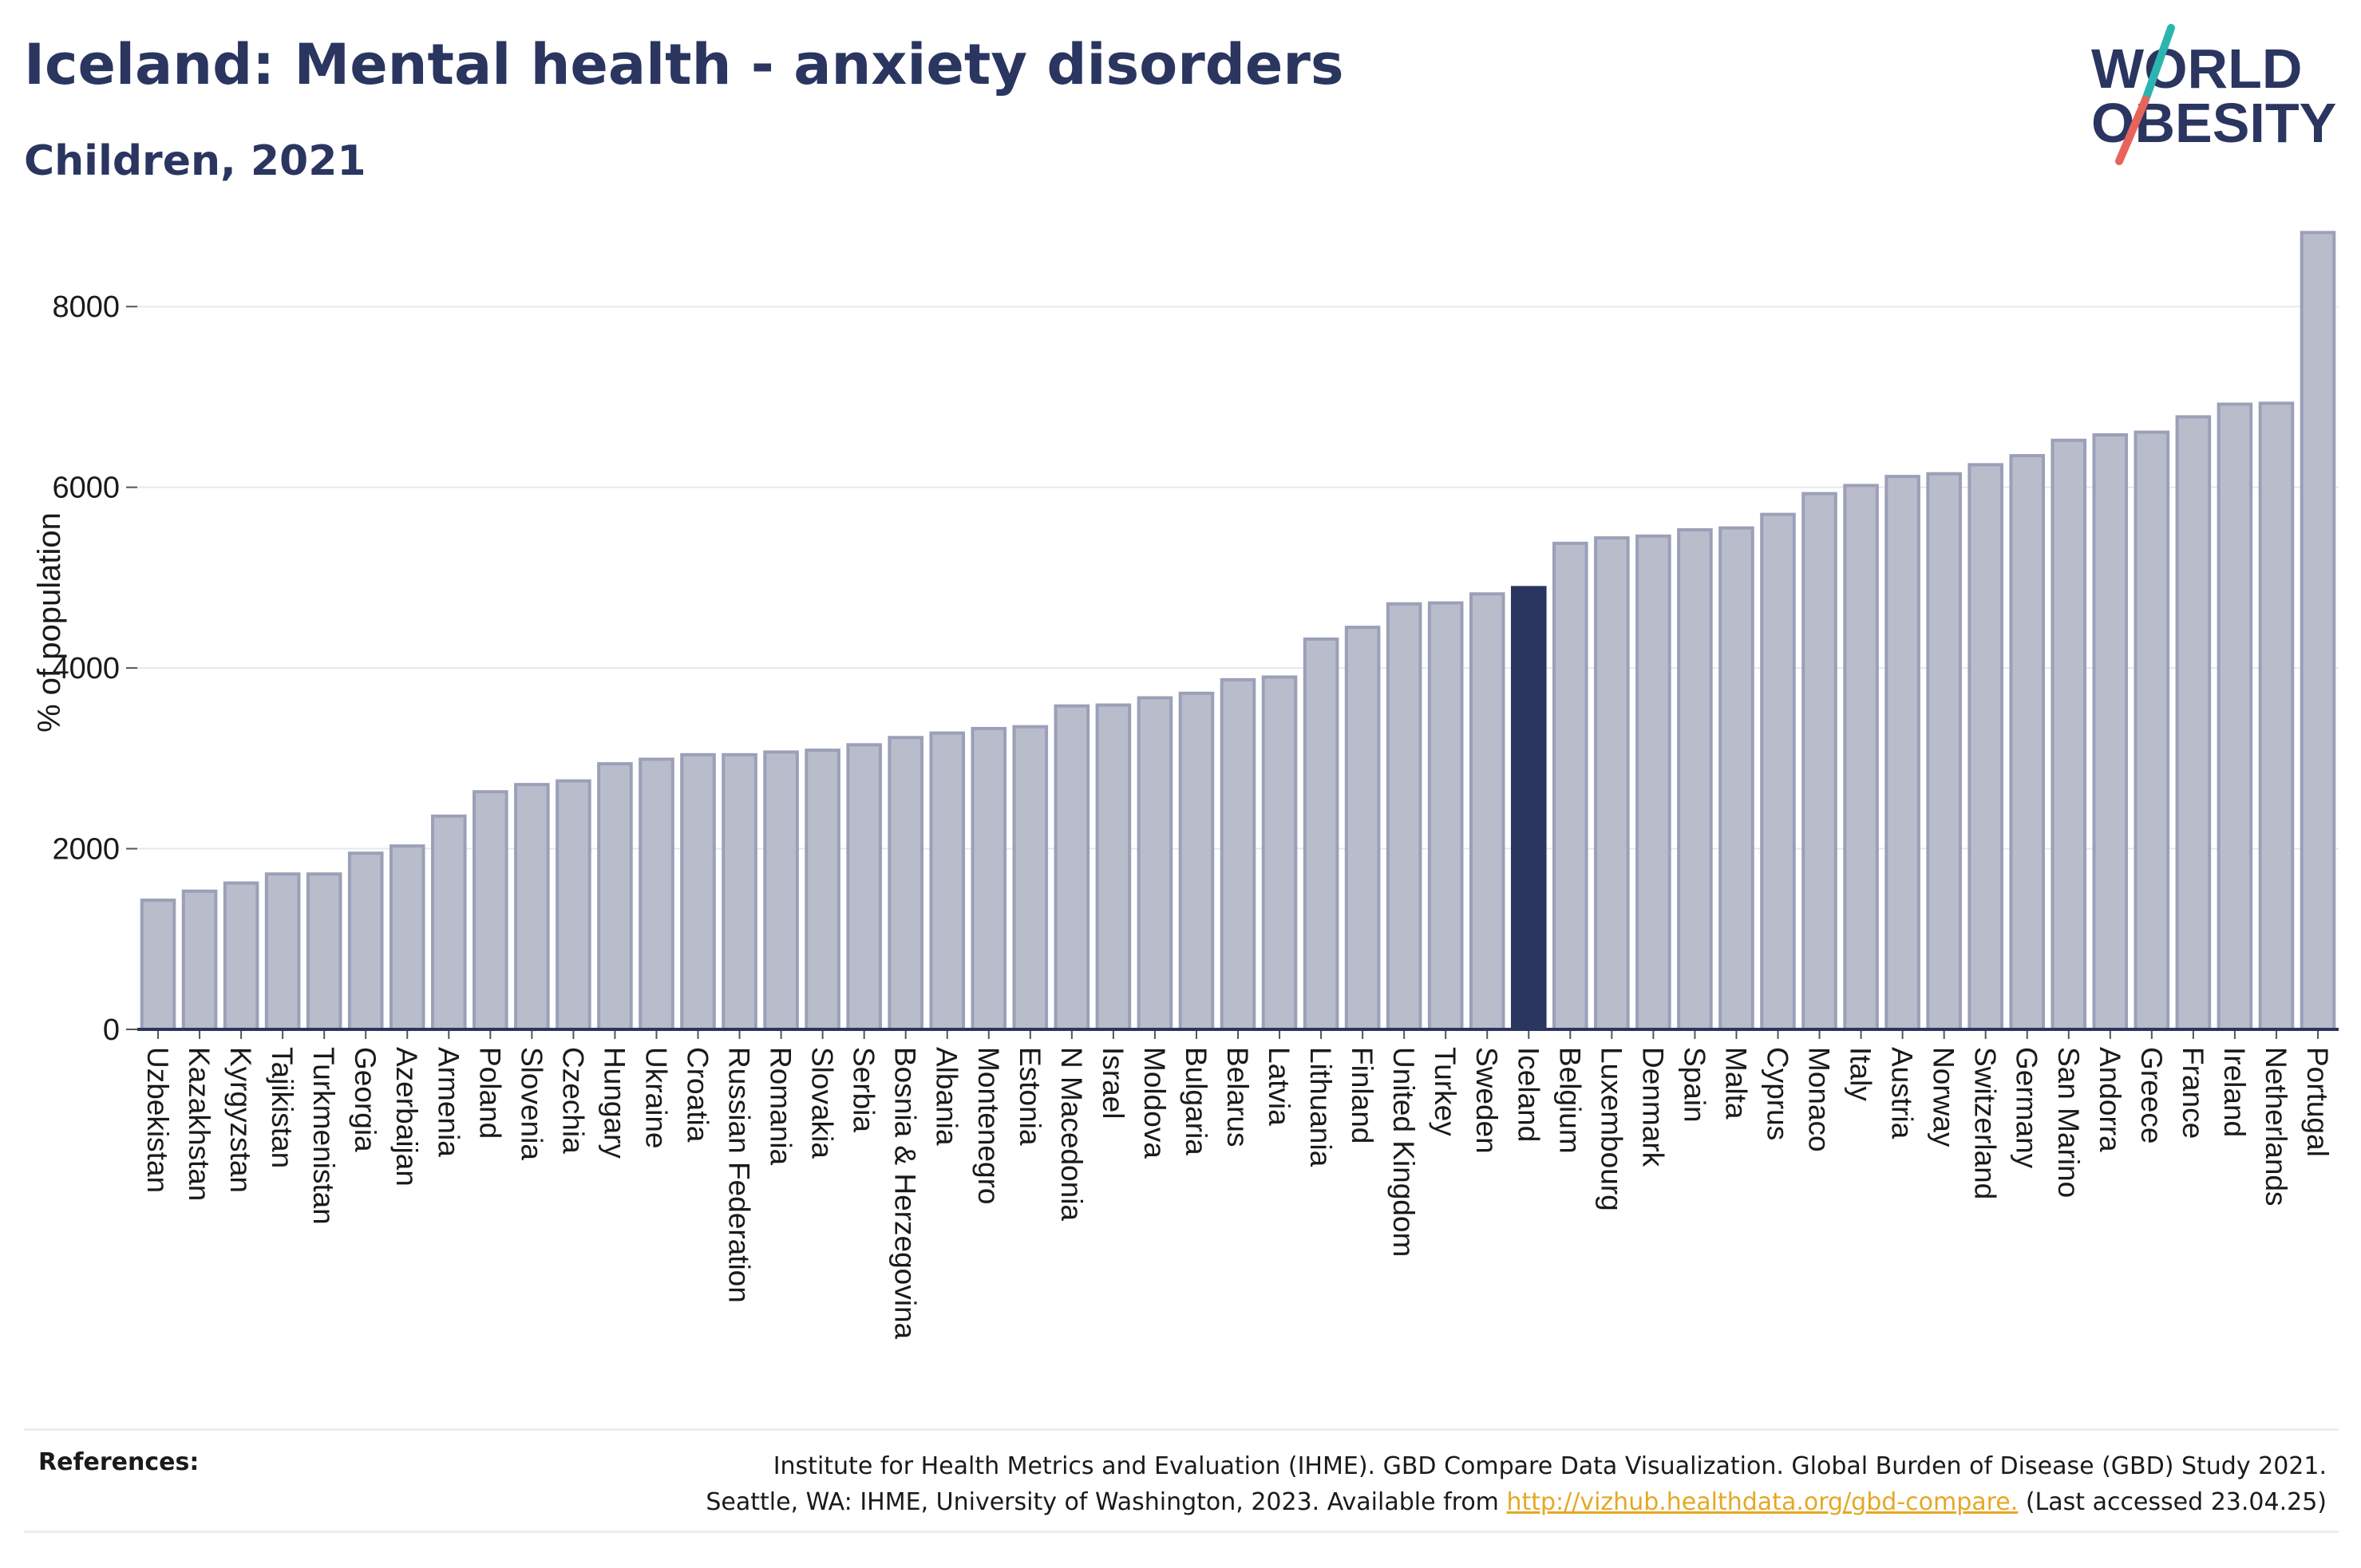  I want to click on x-tick-label: Czechia, so click(572, 1100).